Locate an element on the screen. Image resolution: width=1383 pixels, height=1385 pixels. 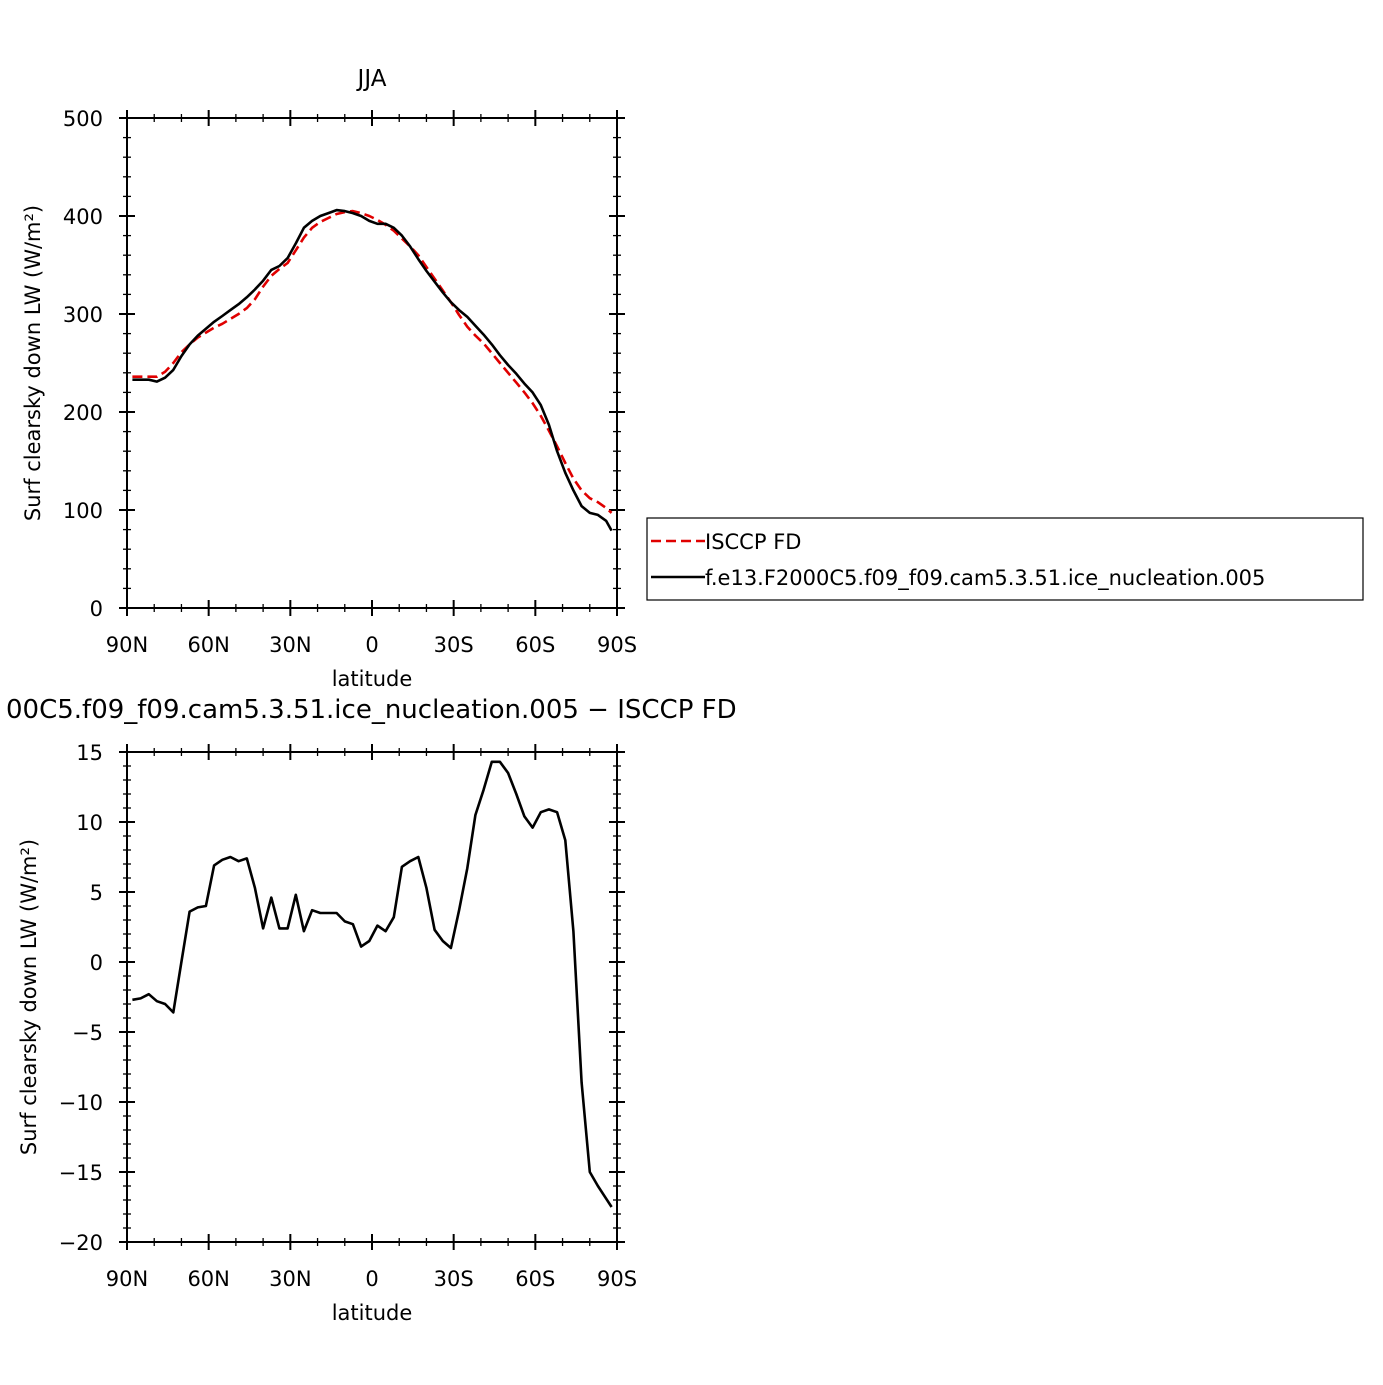
legend-label-isccp: ISCCP FD is located at coordinates (753, 542).